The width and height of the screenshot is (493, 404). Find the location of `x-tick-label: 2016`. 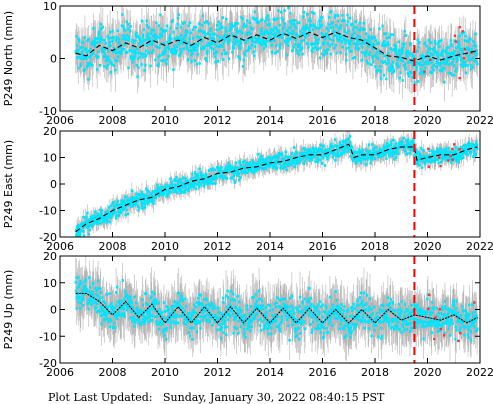

x-tick-label: 2016 is located at coordinates (323, 120).